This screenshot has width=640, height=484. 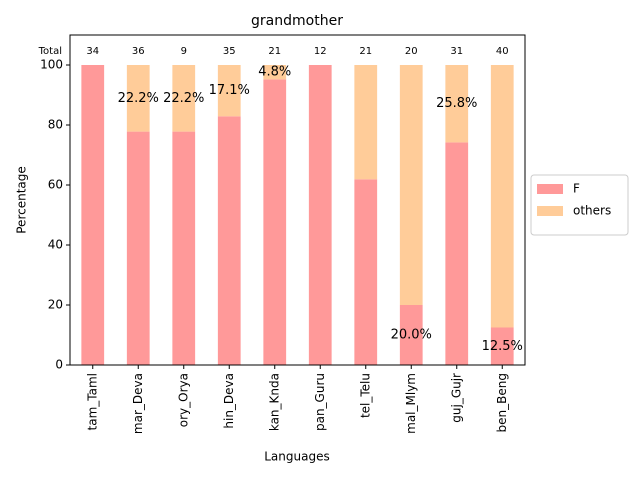 I want to click on total-label: 40, so click(x=502, y=51).